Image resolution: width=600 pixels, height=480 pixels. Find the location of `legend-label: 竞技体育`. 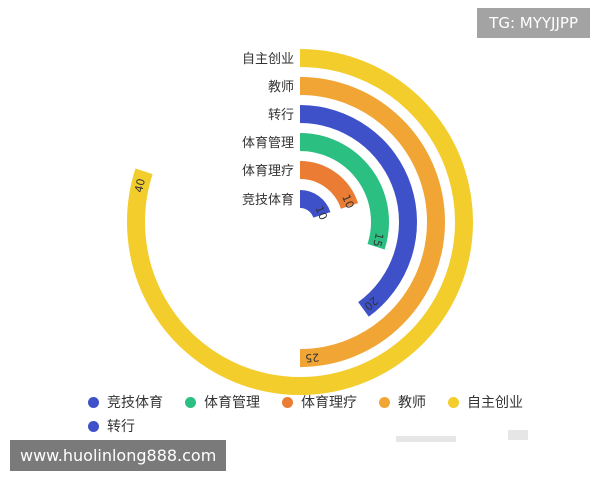

legend-label: 竞技体育 is located at coordinates (135, 403).